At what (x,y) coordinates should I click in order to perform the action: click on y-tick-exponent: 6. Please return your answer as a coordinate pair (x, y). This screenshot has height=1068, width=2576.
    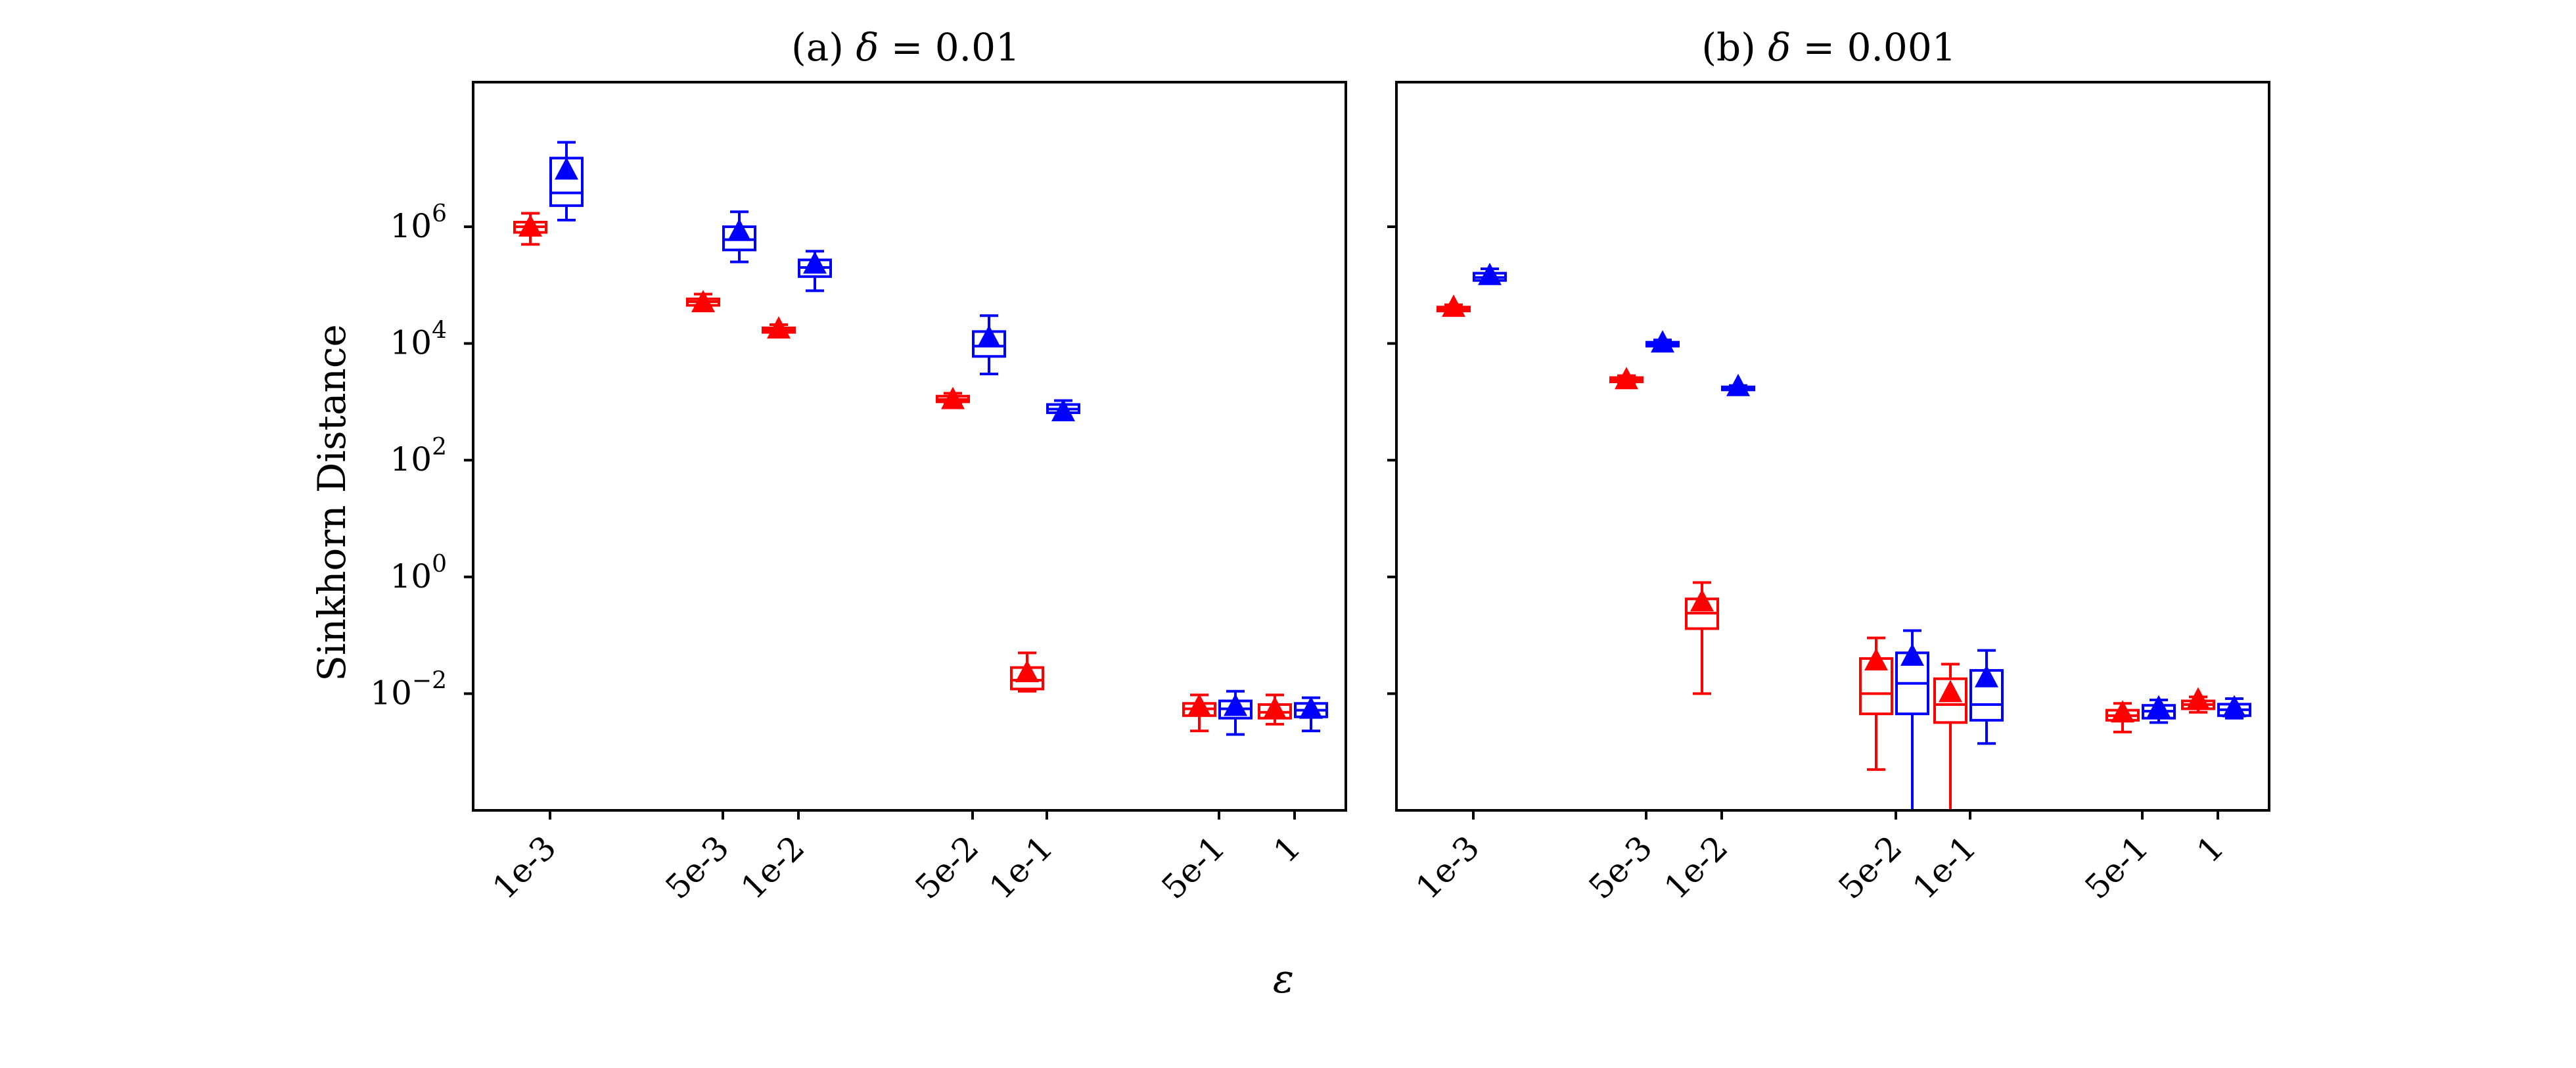
    Looking at the image, I should click on (439, 214).